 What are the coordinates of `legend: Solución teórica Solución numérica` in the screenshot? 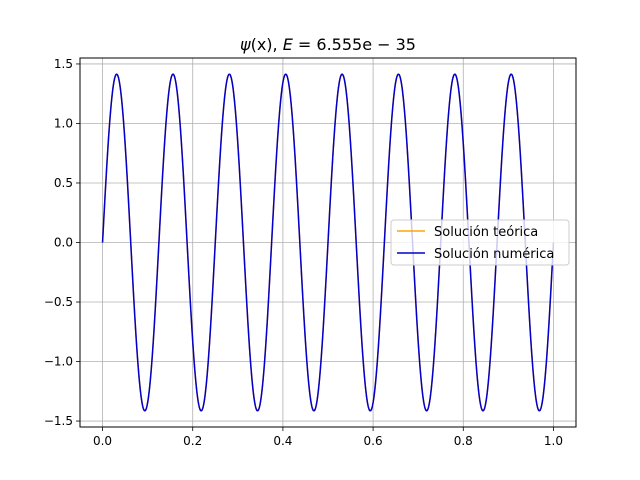 It's located at (480, 242).